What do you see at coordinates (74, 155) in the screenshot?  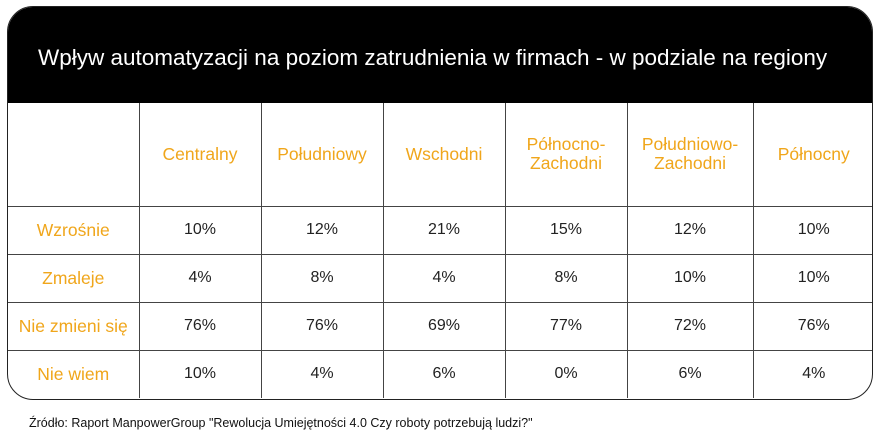 I see `corner-cell` at bounding box center [74, 155].